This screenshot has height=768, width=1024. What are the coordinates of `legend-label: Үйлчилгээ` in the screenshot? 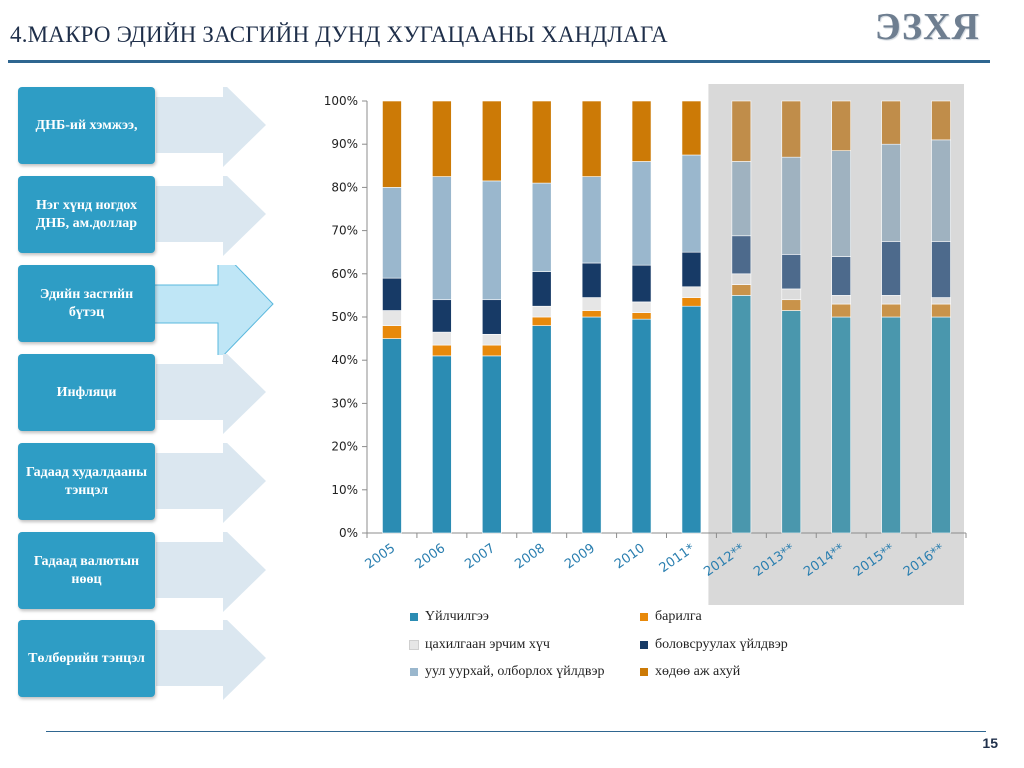 It's located at (457, 616).